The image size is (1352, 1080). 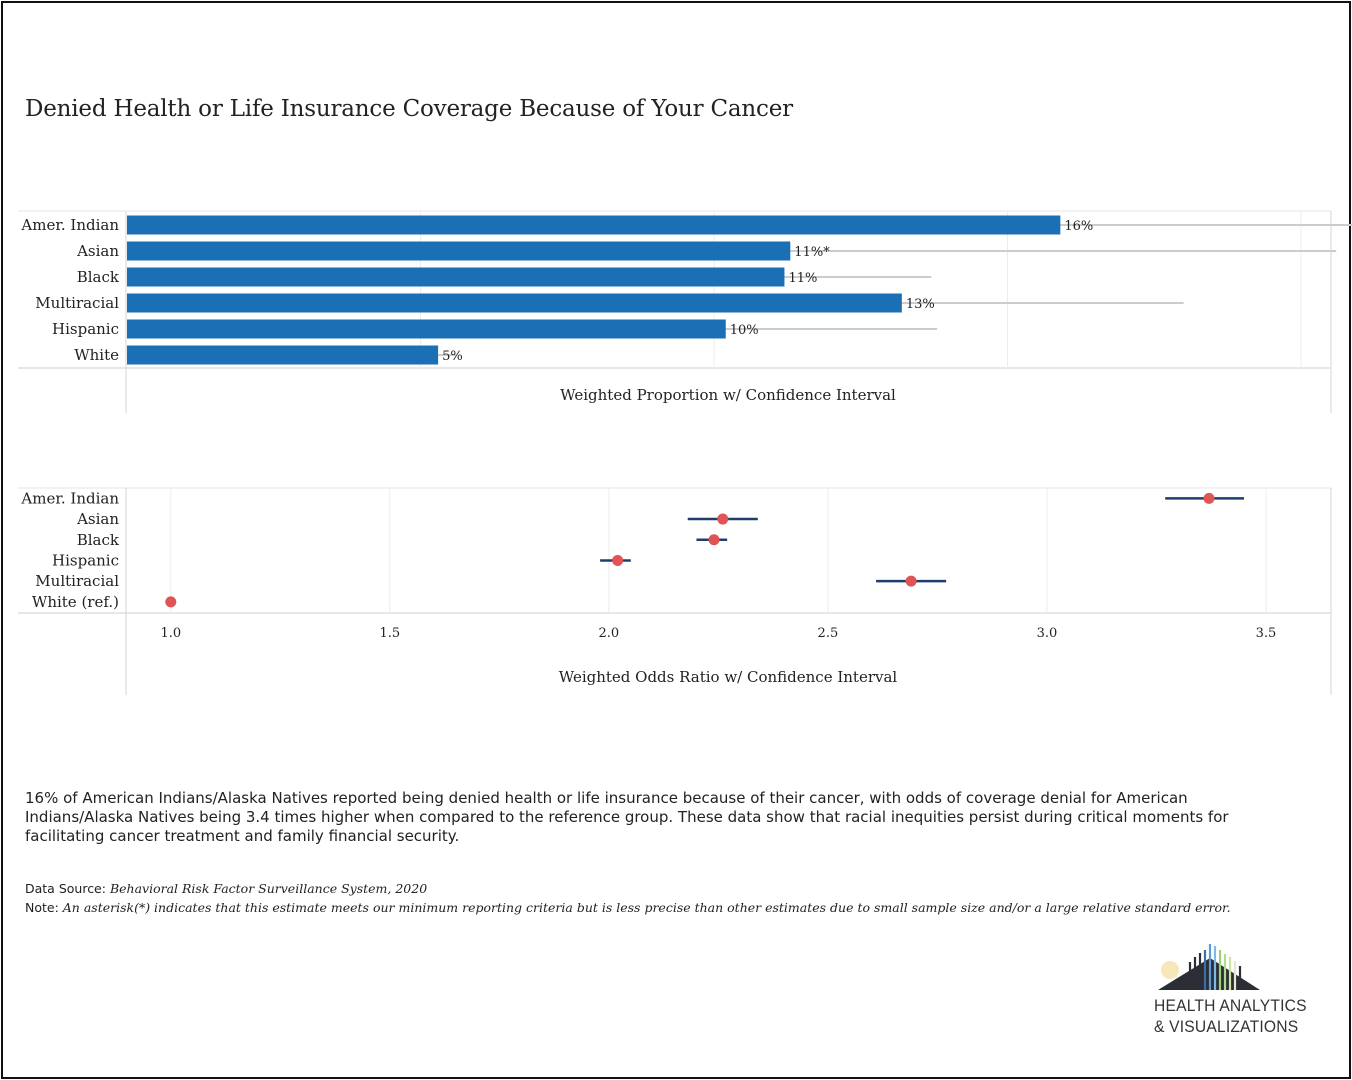 What do you see at coordinates (97, 519) in the screenshot?
I see `or-category-label: Asian` at bounding box center [97, 519].